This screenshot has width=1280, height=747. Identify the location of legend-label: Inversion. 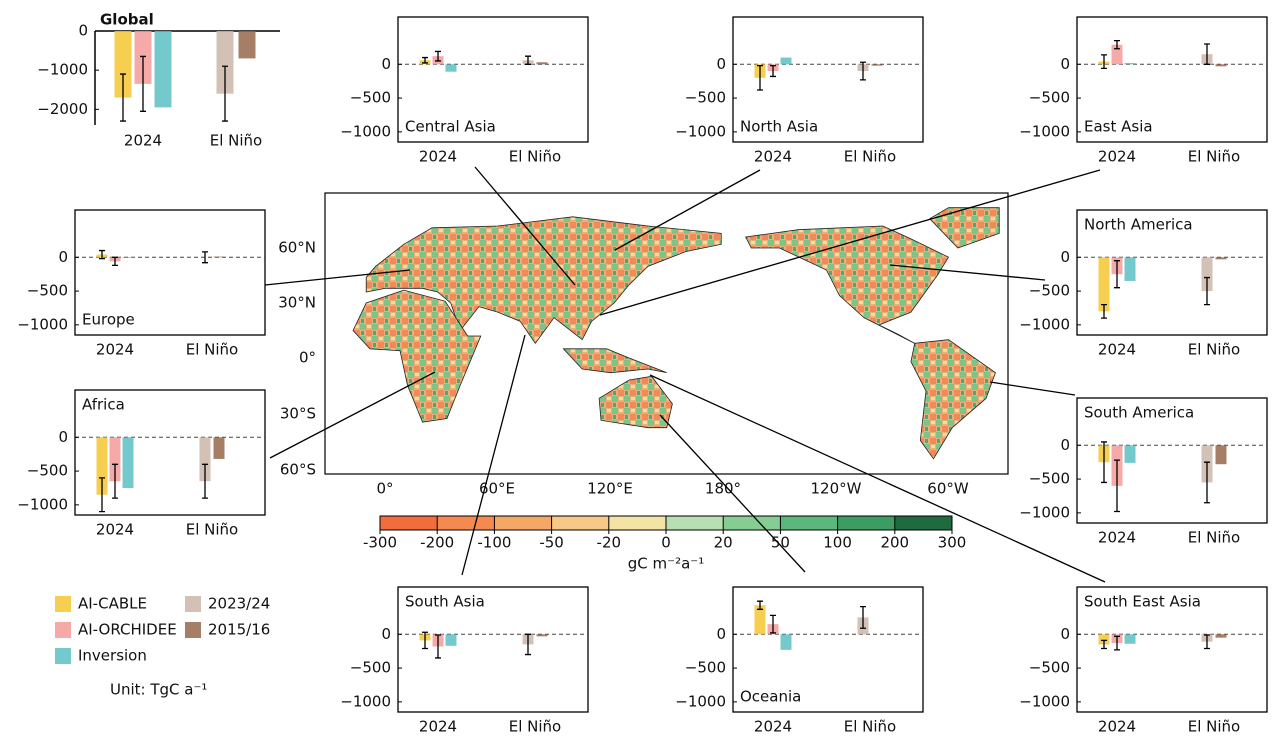
(112, 656).